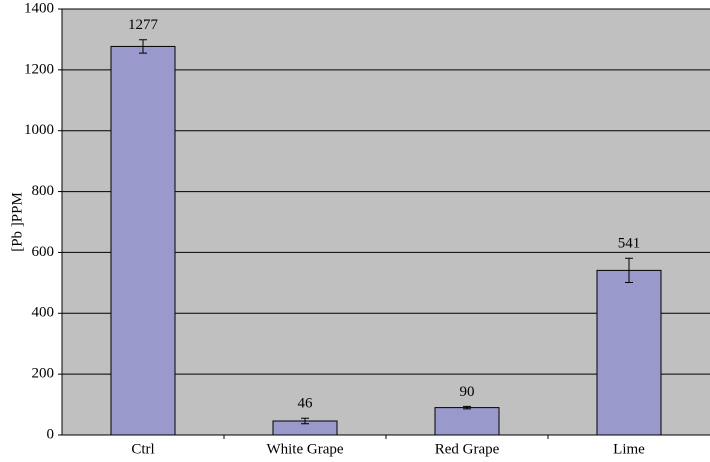 The image size is (710, 462). I want to click on y-tick-label: 800, so click(43, 191).